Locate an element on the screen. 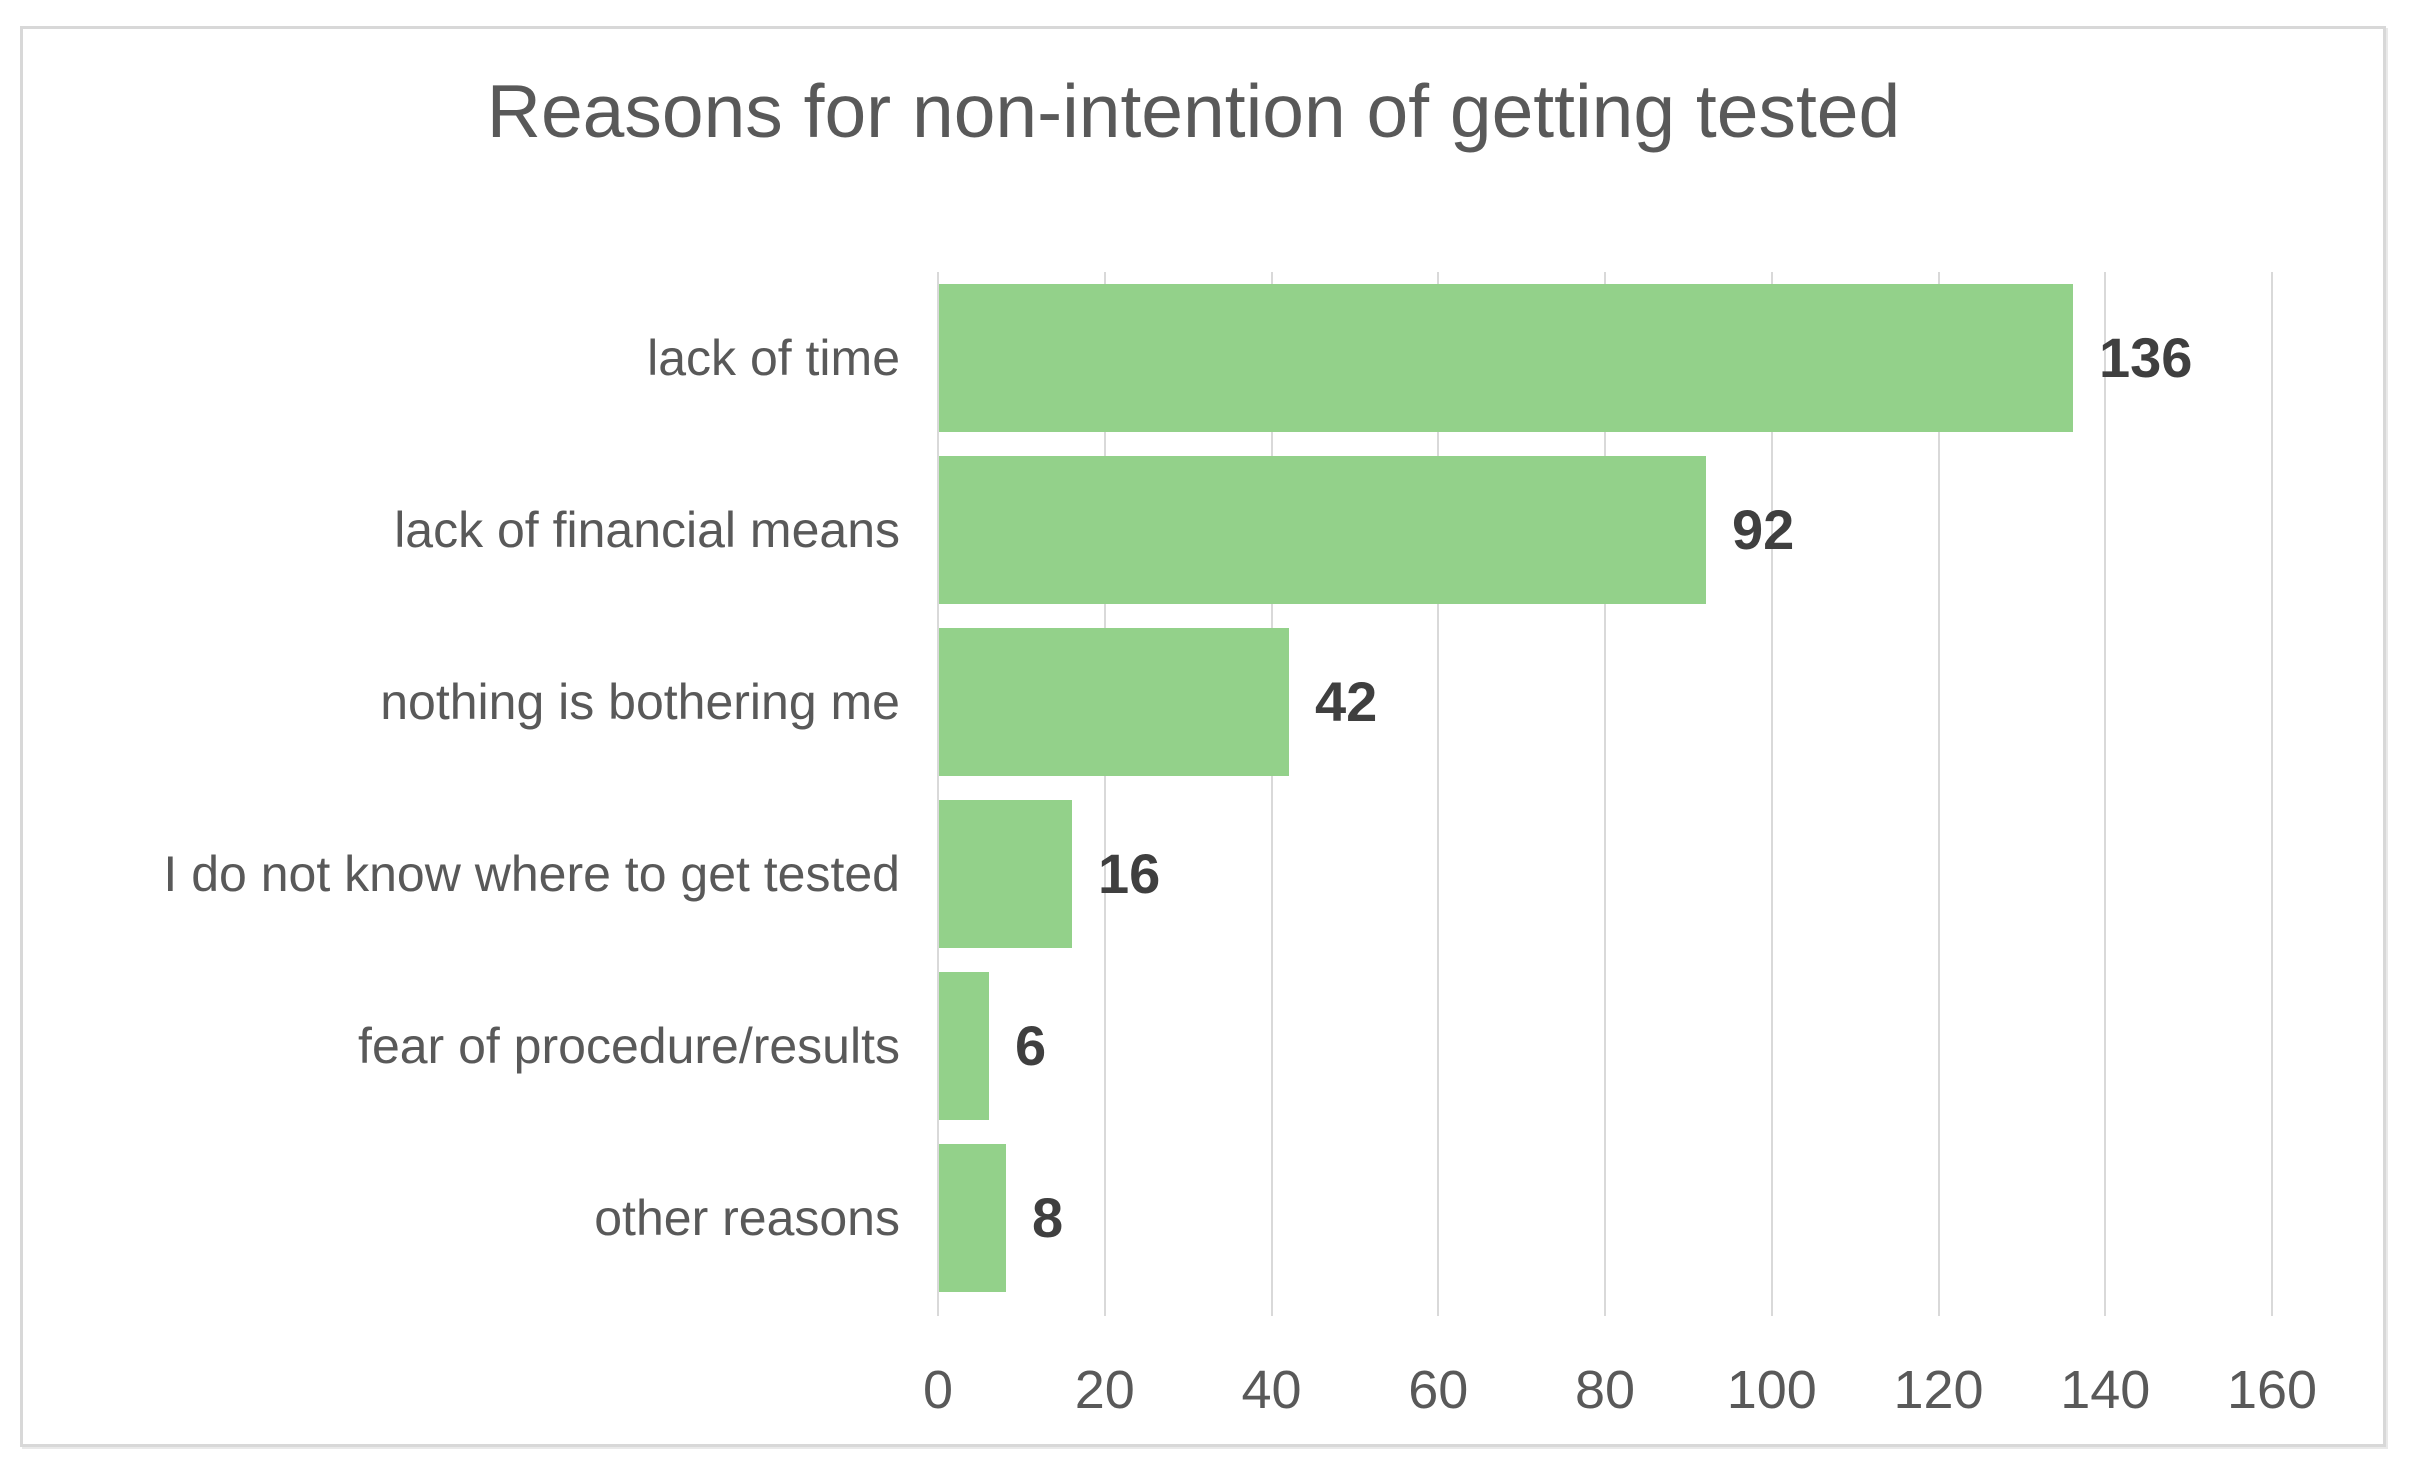 The width and height of the screenshot is (2427, 1482). category-label: nothing is bothering me is located at coordinates (640, 702).